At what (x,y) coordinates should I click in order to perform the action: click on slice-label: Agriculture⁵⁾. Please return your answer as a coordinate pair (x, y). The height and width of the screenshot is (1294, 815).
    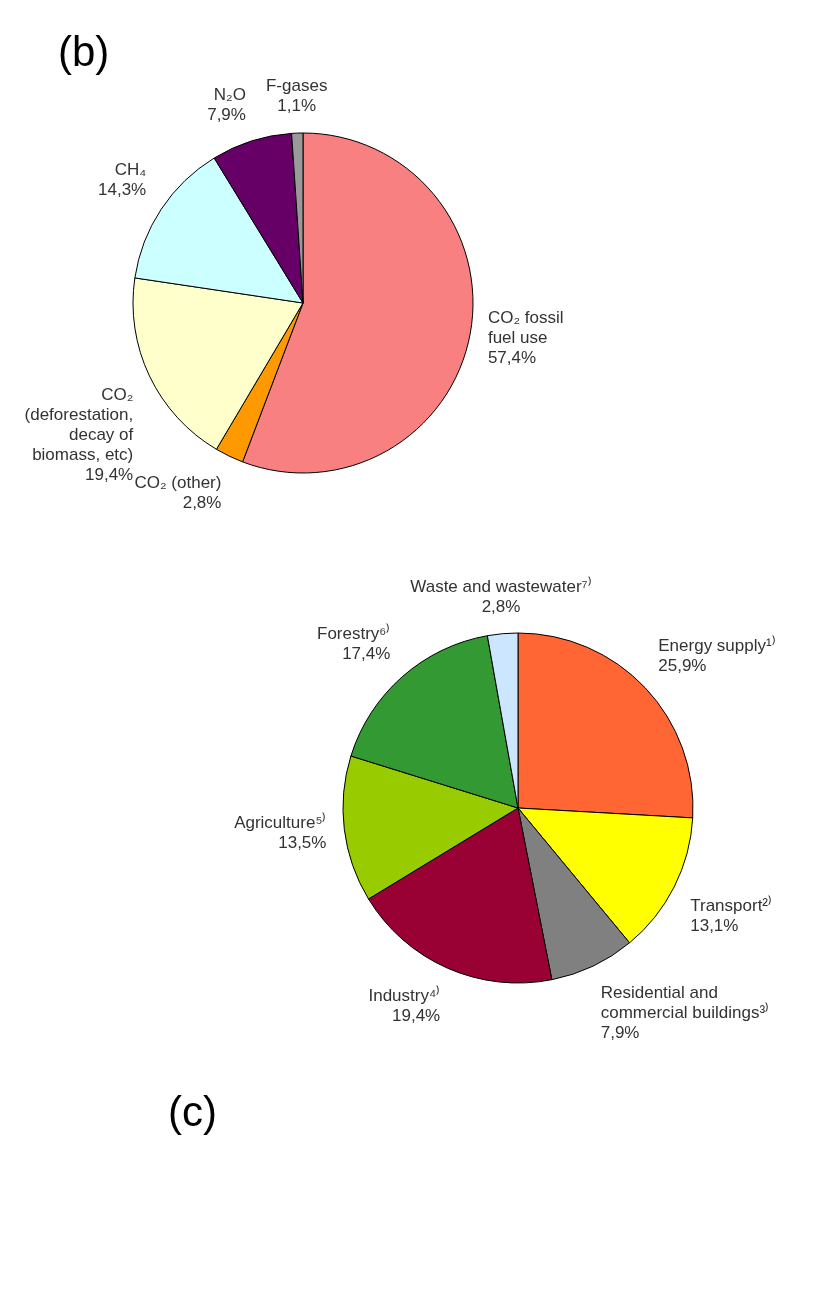
    Looking at the image, I should click on (280, 821).